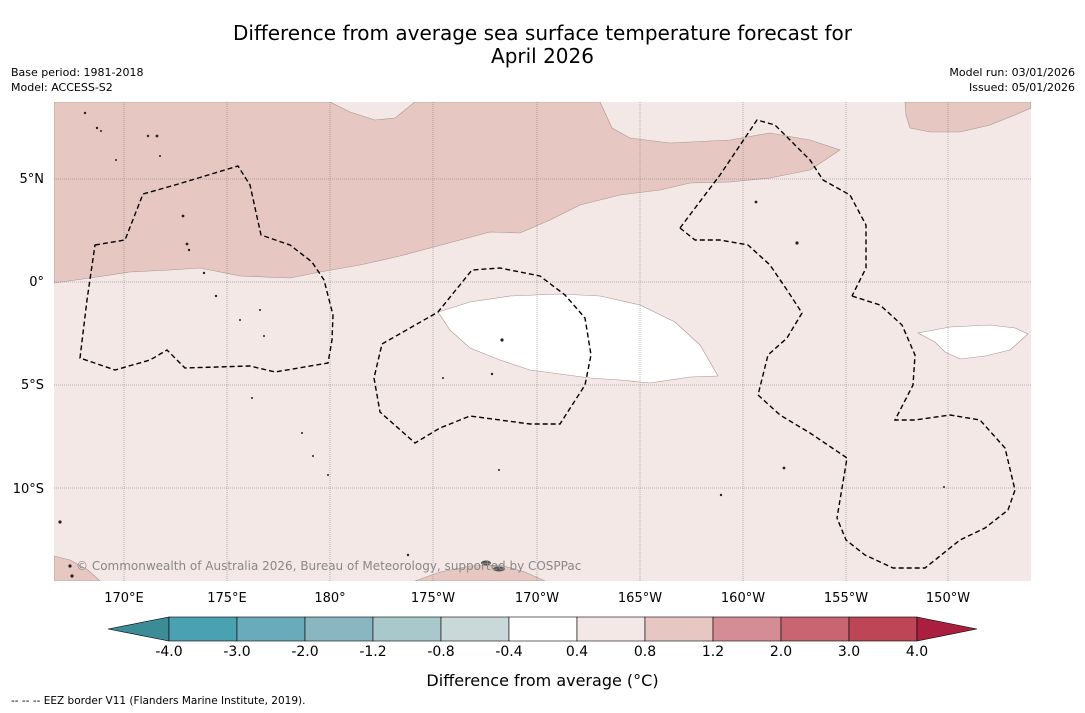 The image size is (1085, 713). I want to click on eez-border-tokelau, so click(482, 355).